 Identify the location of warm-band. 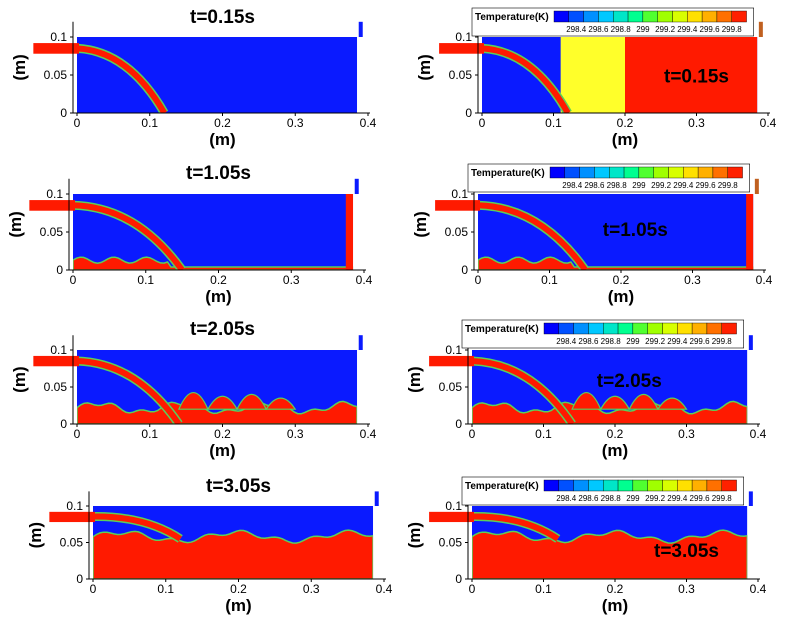
(592, 75).